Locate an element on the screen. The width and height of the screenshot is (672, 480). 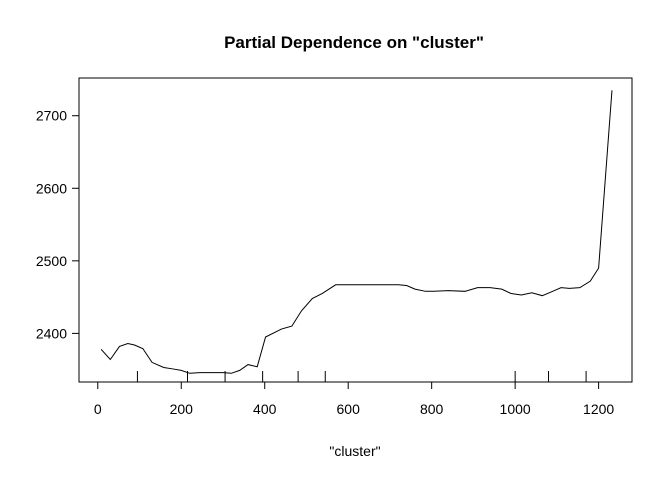
y-tick-label: 2500 is located at coordinates (51, 261).